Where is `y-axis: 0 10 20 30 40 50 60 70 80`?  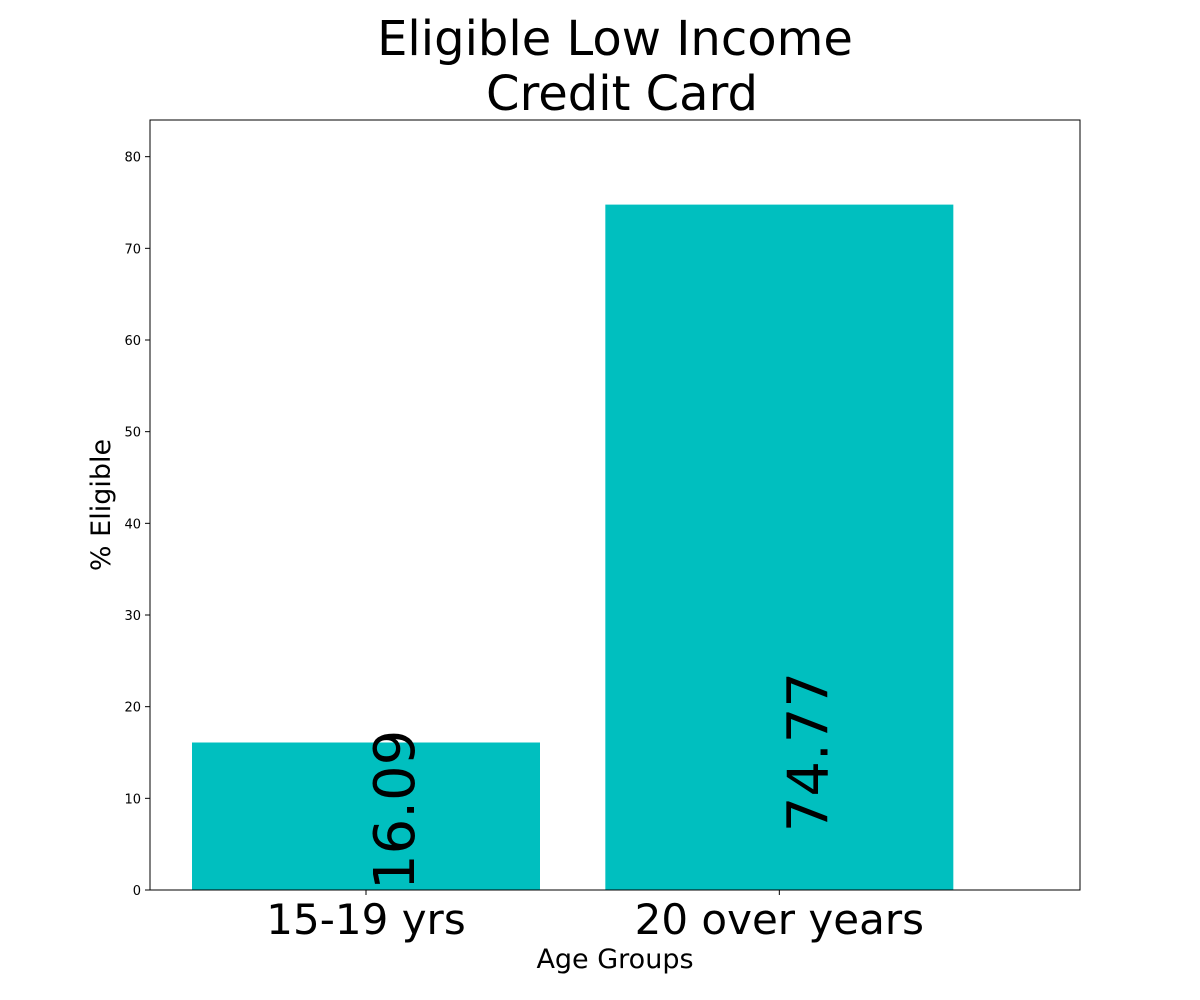 y-axis: 0 10 20 30 40 50 60 70 80 is located at coordinates (137, 525).